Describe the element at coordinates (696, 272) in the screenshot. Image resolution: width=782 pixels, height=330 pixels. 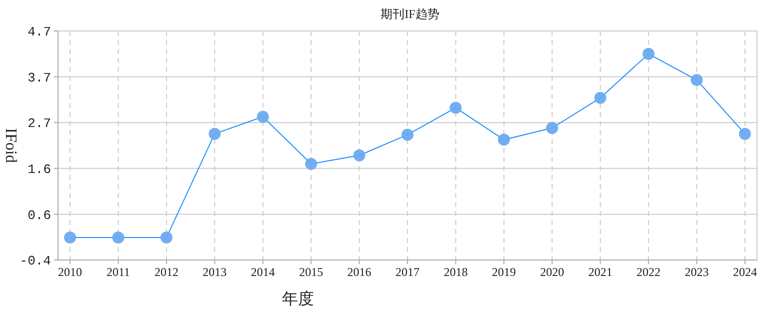
I see `x-tick-label: 2023` at that location.